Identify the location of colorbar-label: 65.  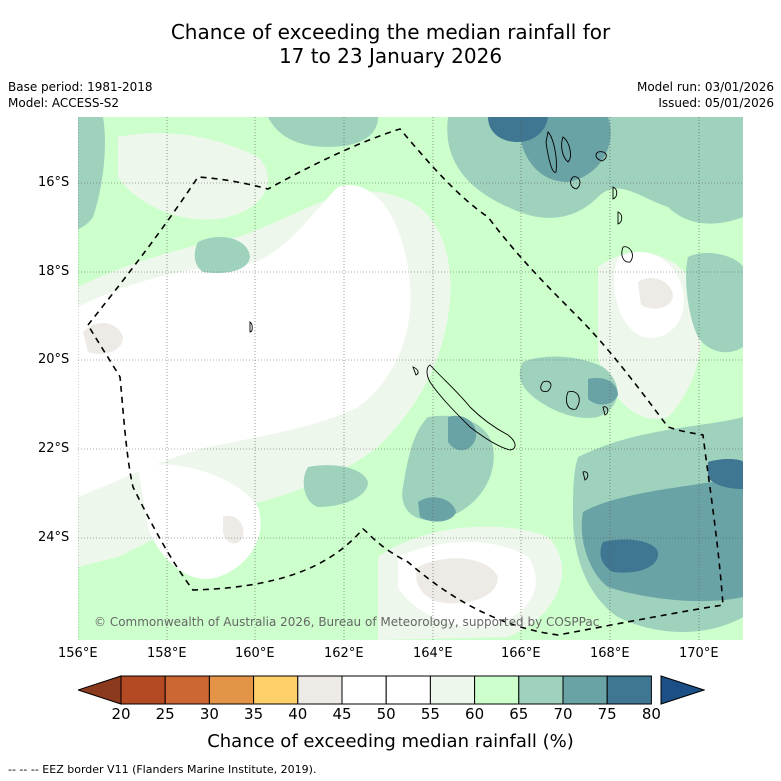
(519, 714).